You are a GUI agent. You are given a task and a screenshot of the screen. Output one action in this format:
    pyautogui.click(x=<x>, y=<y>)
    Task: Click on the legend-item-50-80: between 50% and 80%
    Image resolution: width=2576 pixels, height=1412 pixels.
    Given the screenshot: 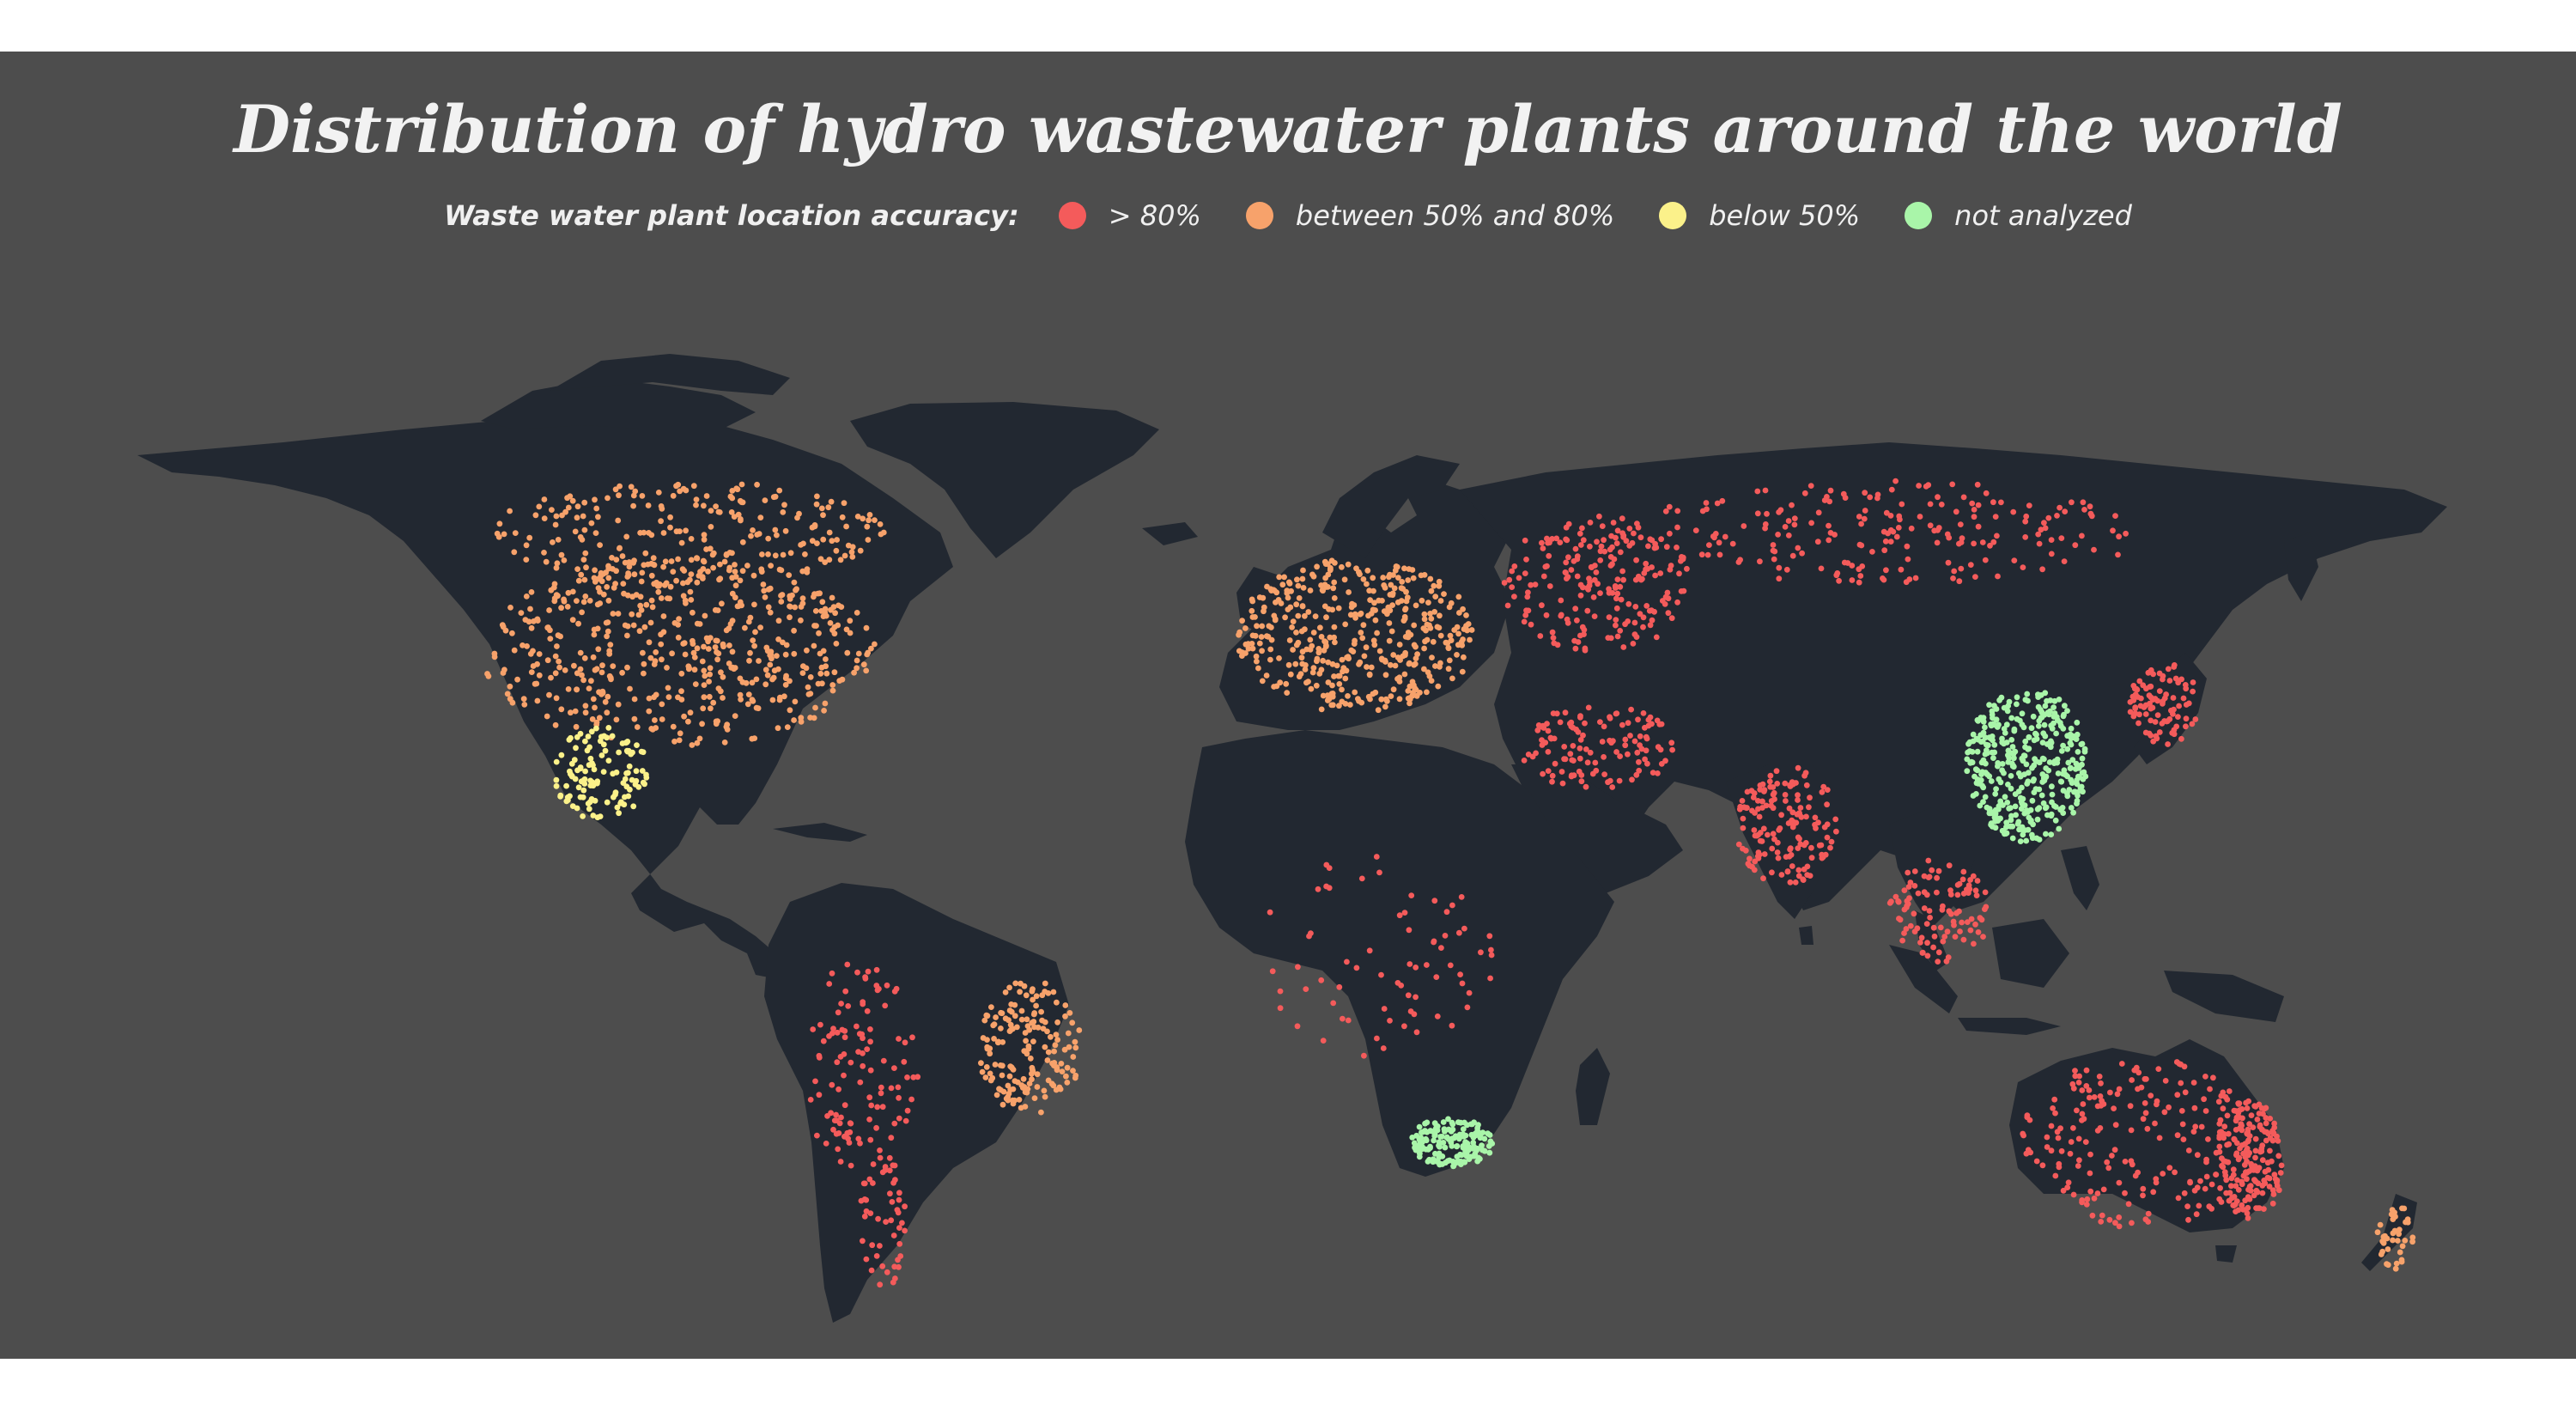 What is the action you would take?
    pyautogui.click(x=1429, y=215)
    